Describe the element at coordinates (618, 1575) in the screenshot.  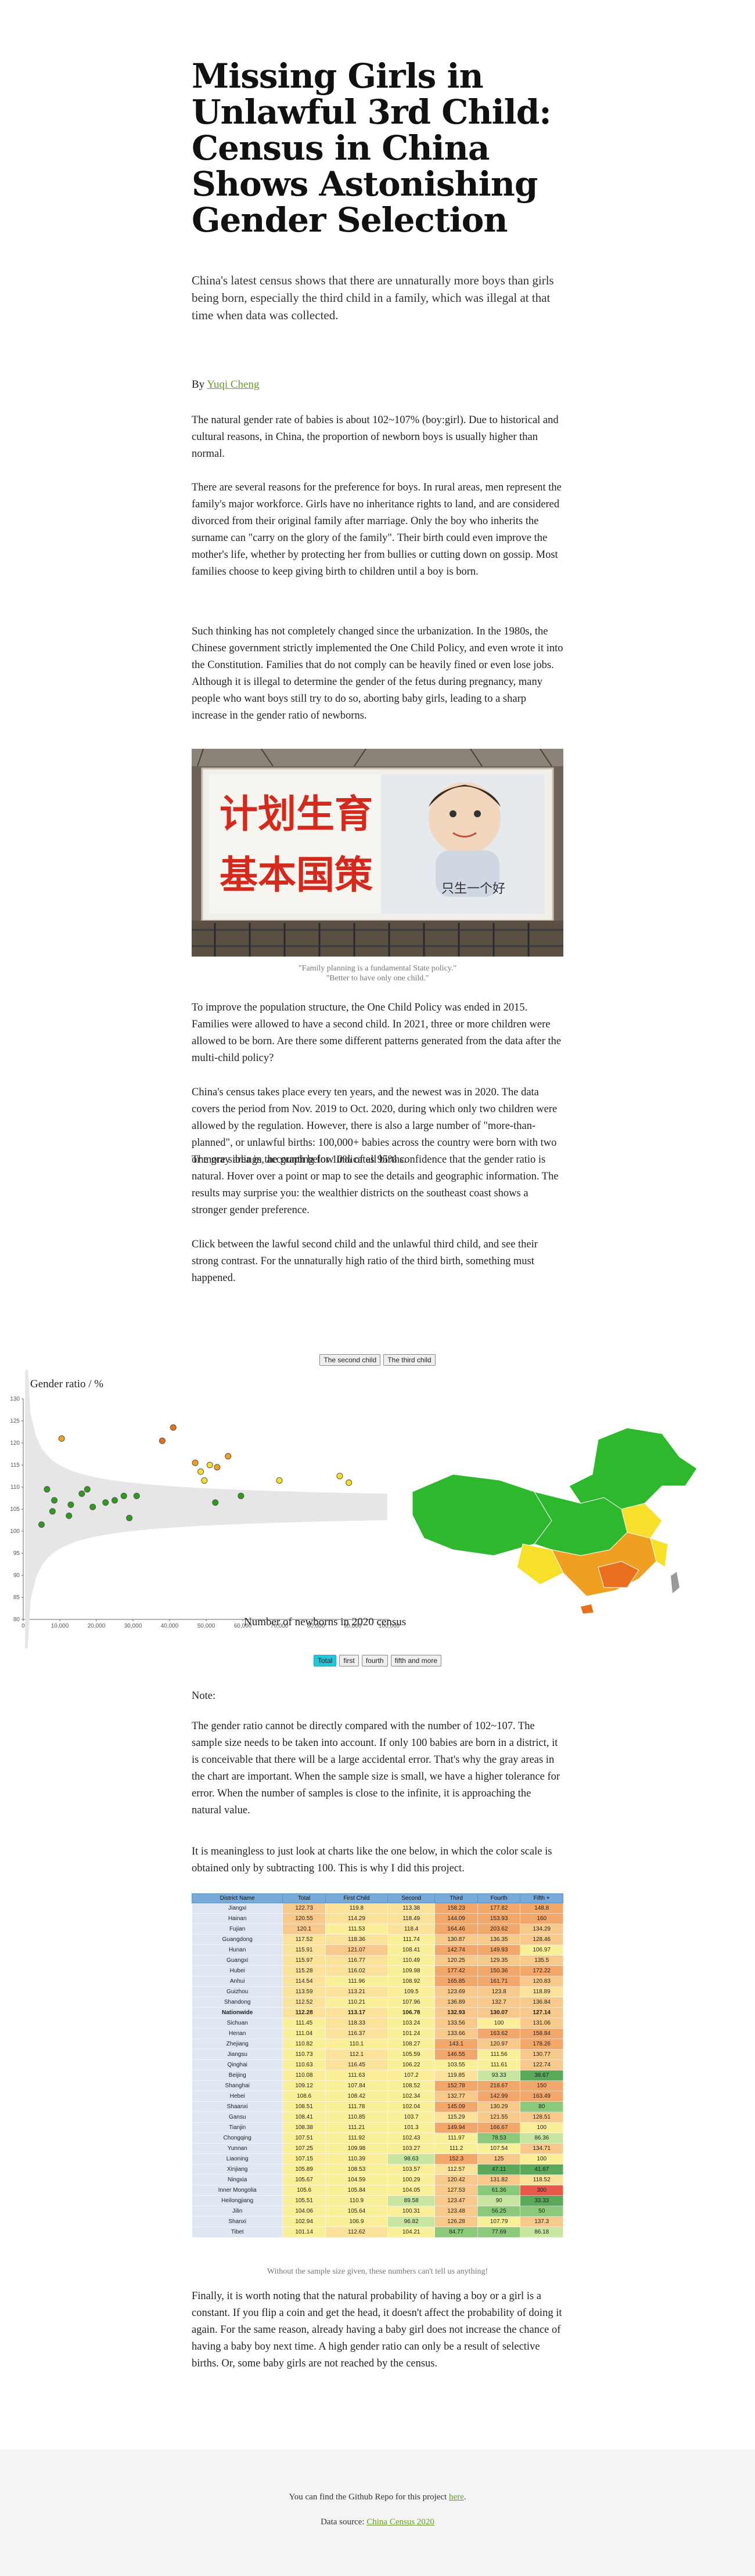
I see `map-red-region` at that location.